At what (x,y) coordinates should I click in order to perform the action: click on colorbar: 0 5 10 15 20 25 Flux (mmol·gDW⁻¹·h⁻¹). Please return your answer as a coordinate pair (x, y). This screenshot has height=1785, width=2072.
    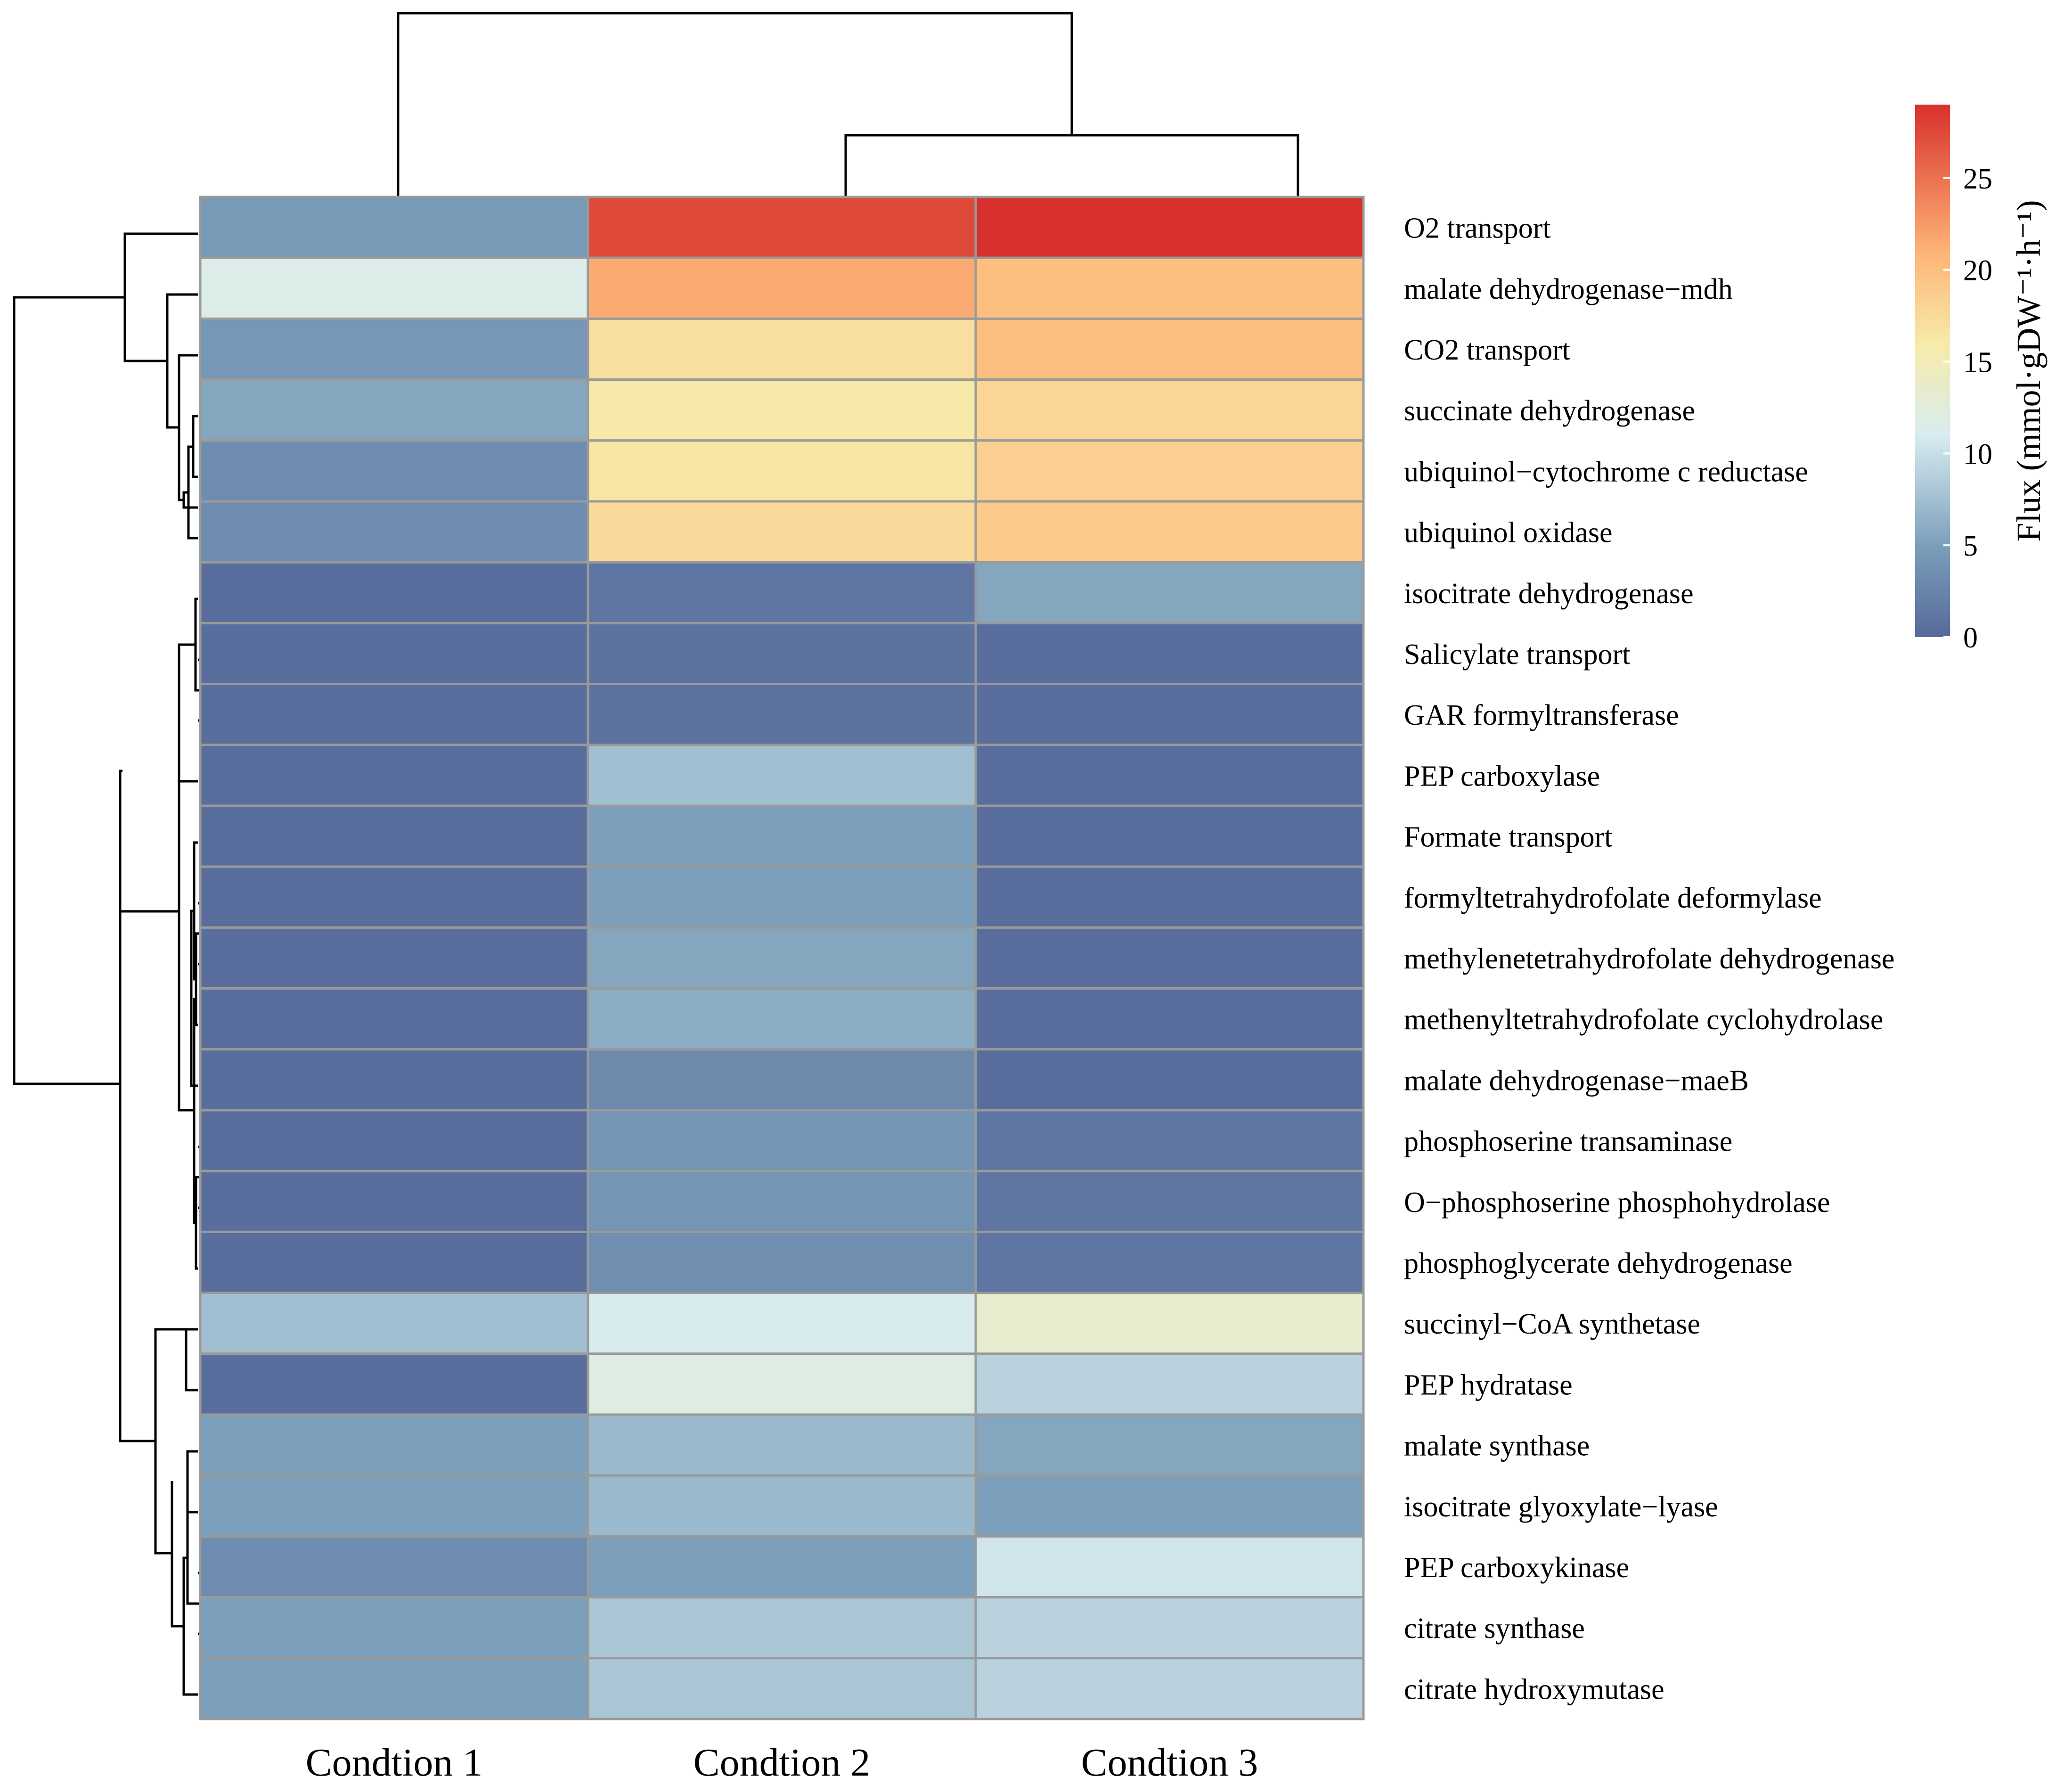
    Looking at the image, I should click on (1982, 379).